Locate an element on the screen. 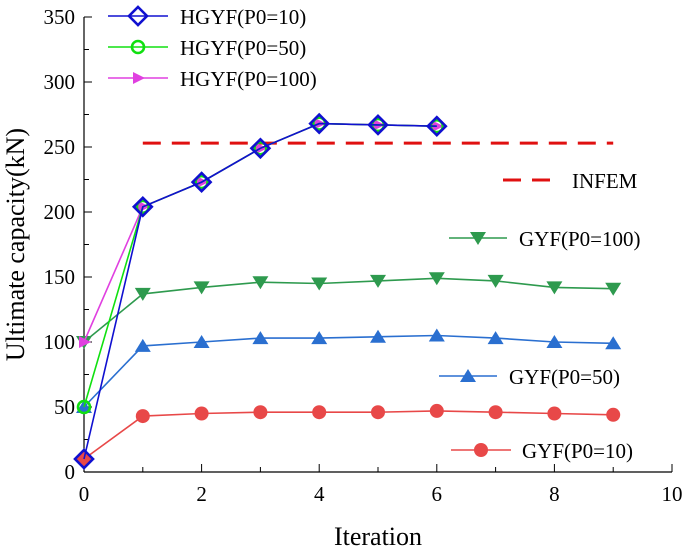  annotation-label: GYF(P0=100) is located at coordinates (580, 239).